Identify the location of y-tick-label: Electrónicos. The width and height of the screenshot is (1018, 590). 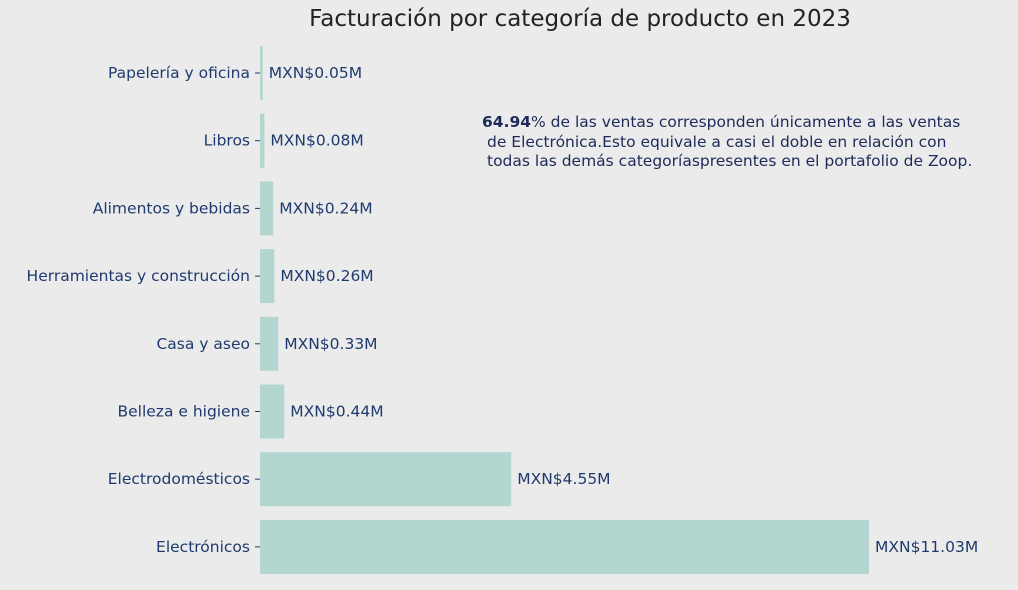
(203, 547).